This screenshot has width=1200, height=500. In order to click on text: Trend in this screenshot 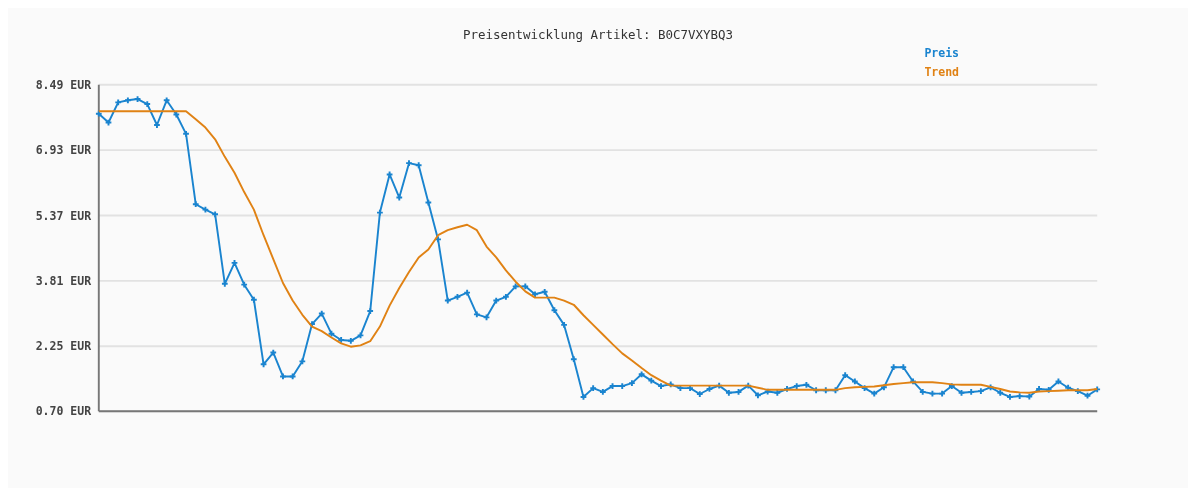, I will do `click(942, 72)`.